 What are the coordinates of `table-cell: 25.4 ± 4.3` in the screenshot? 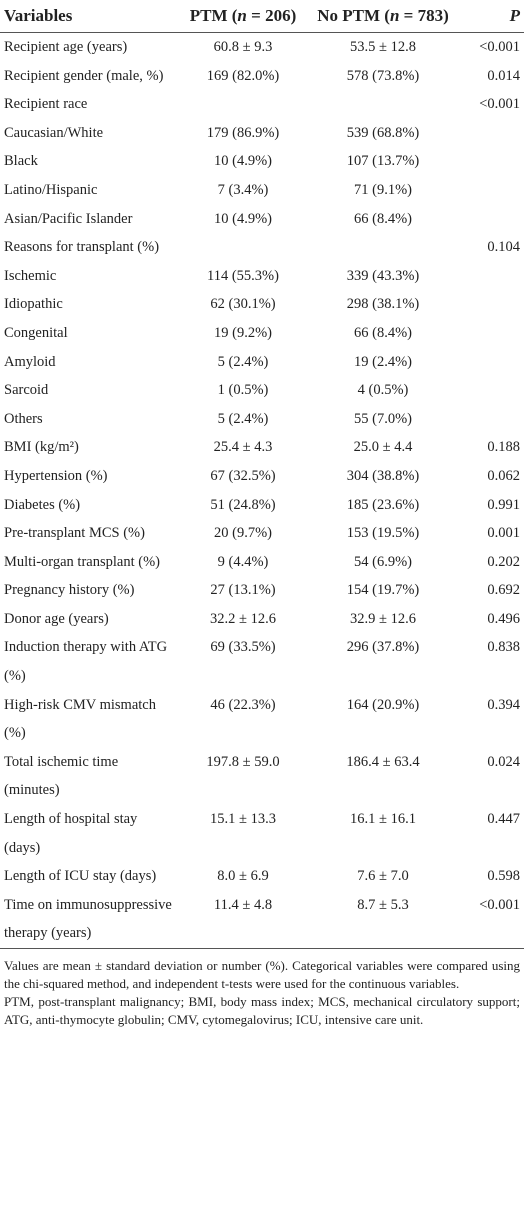 It's located at (243, 447).